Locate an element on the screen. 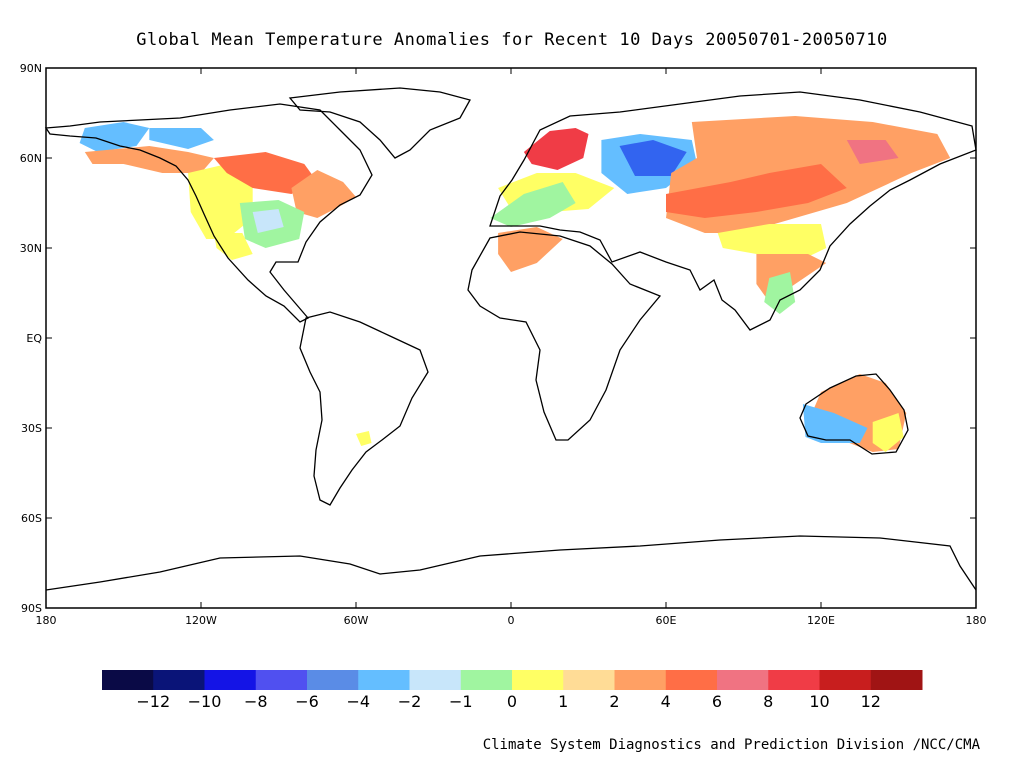 This screenshot has height=768, width=1024. lon-tick-label: 120W is located at coordinates (201, 620).